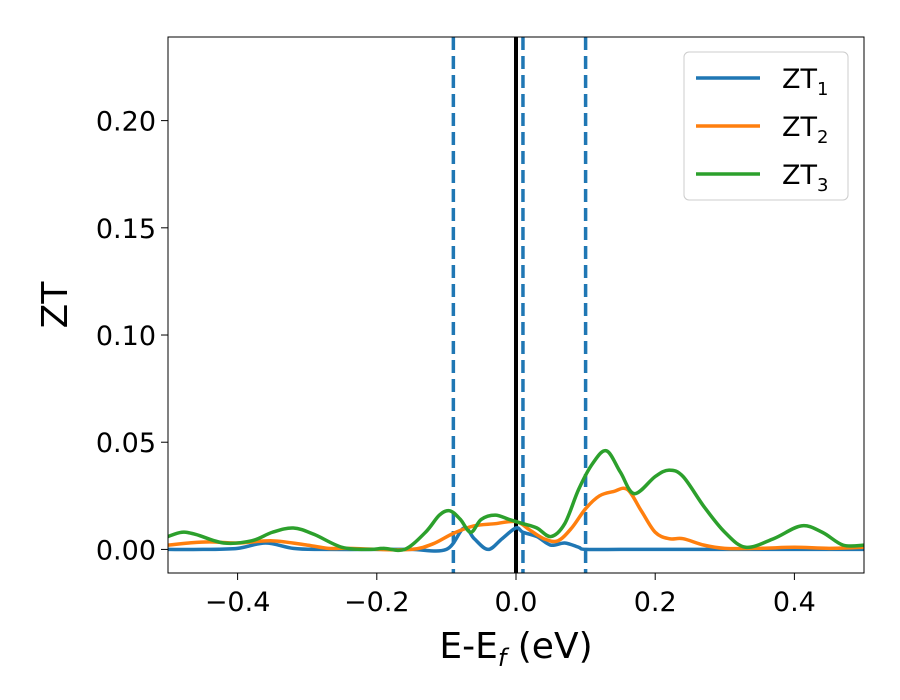 The height and width of the screenshot is (700, 900). I want to click on x-axis-label-main: E-E, so click(468, 646).